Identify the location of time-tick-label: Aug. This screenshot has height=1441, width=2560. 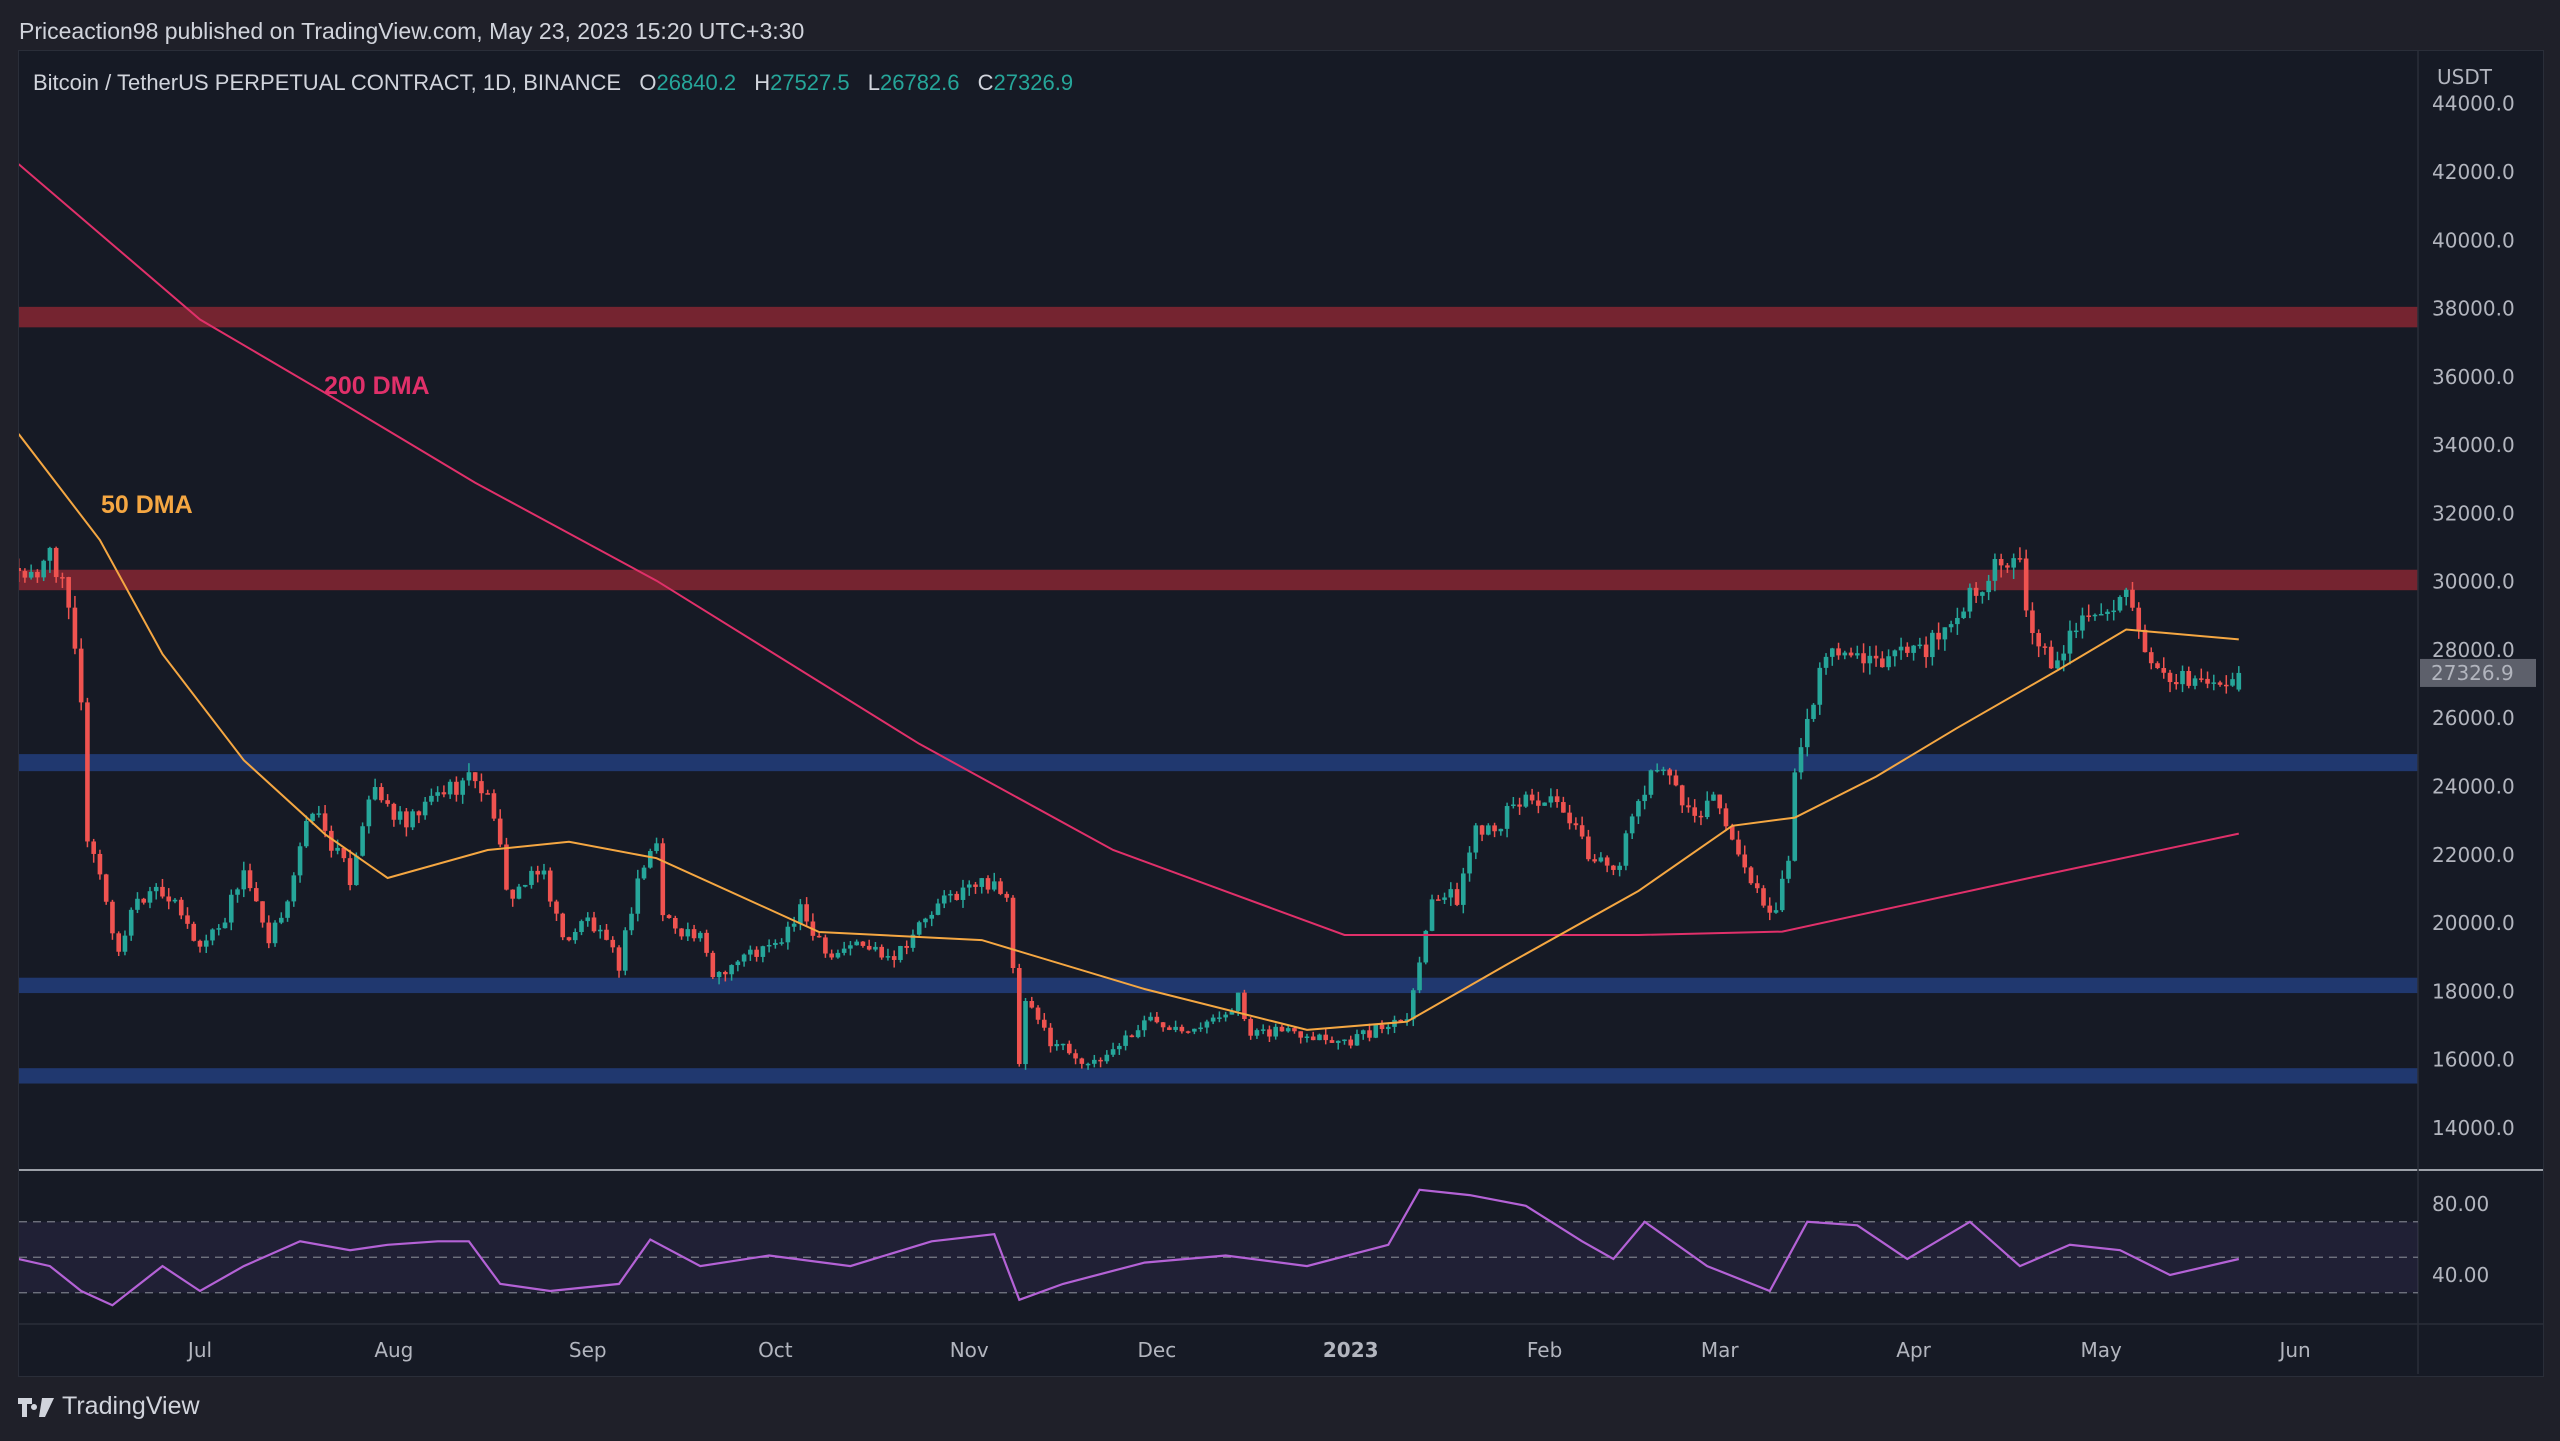
(393, 1350).